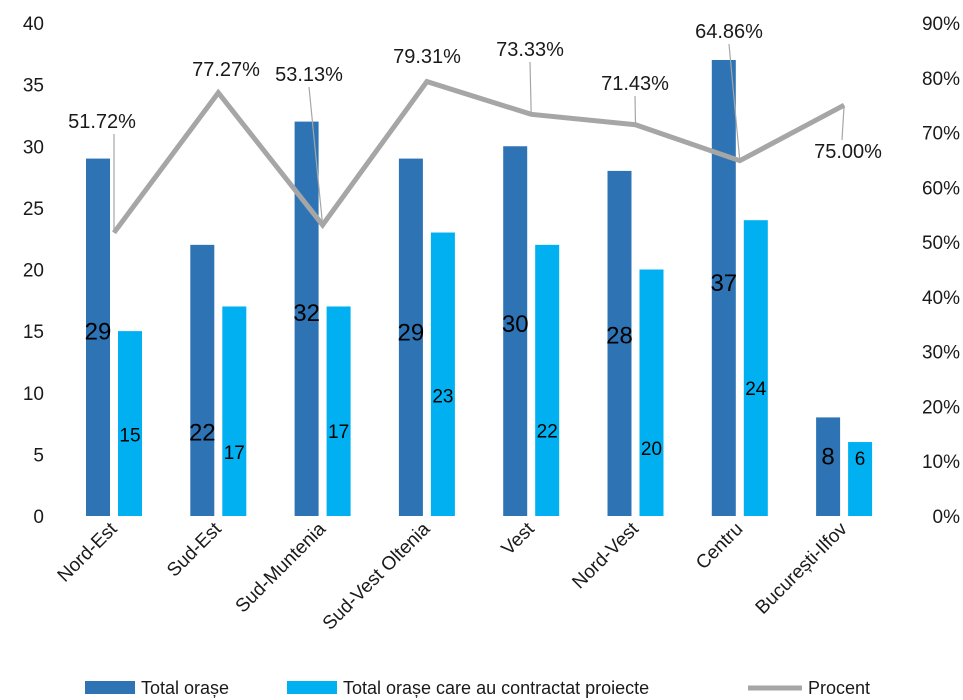 The image size is (963, 700). I want to click on right-tick-label: 0%, so click(947, 517).